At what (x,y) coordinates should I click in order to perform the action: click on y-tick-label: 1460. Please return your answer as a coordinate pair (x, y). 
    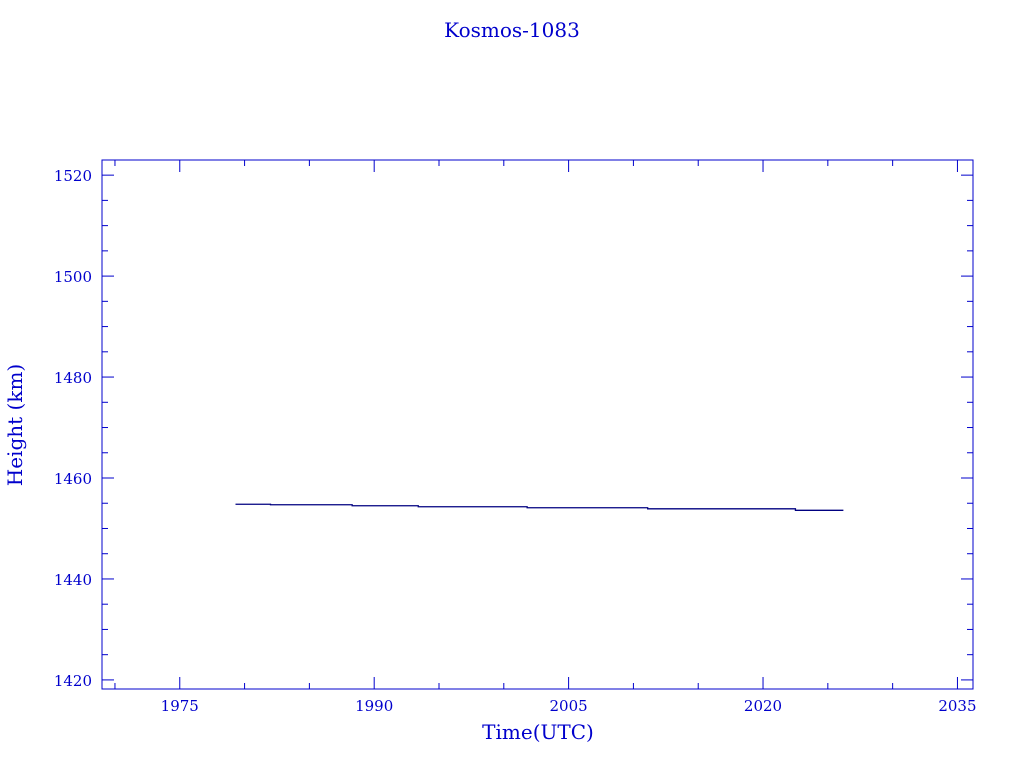
    Looking at the image, I should click on (73, 479).